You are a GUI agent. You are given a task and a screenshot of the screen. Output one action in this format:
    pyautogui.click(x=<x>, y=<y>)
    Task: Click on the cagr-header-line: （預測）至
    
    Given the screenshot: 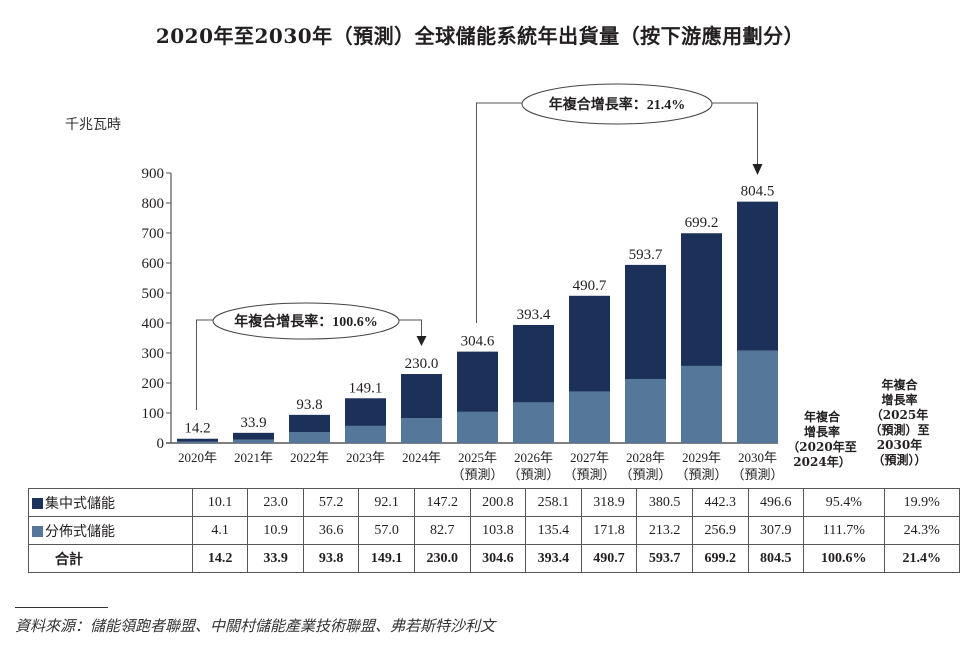 What is the action you would take?
    pyautogui.click(x=899, y=430)
    